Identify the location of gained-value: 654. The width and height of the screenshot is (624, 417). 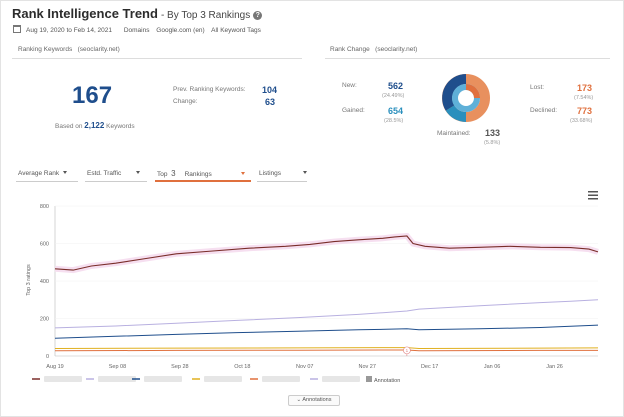
(396, 111).